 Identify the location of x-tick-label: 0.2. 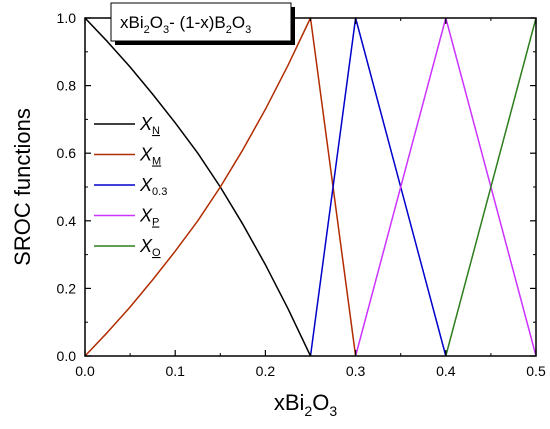
(266, 371).